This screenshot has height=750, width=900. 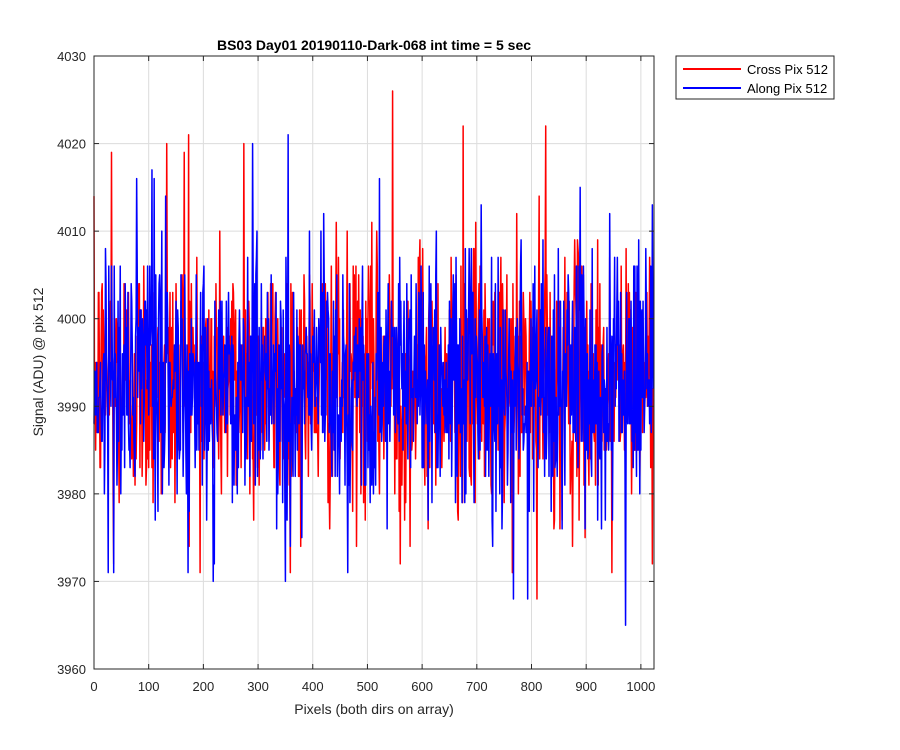 I want to click on y-tick-label: 4030, so click(x=71, y=56).